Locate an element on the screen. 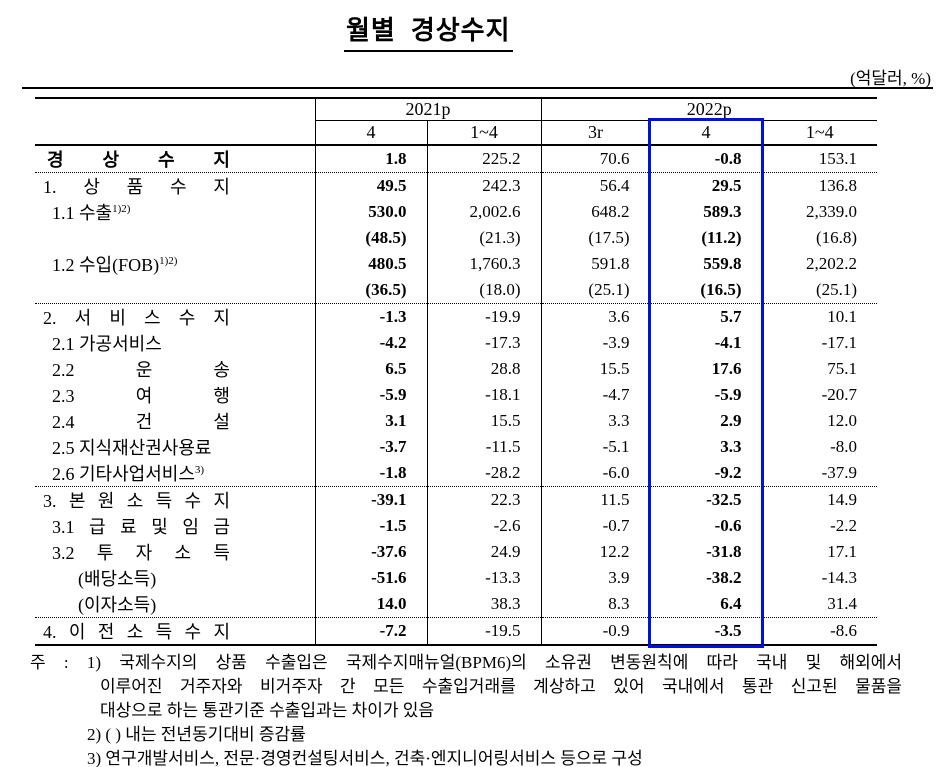 The width and height of the screenshot is (937, 767). value-cell: -51.6 is located at coordinates (371, 577).